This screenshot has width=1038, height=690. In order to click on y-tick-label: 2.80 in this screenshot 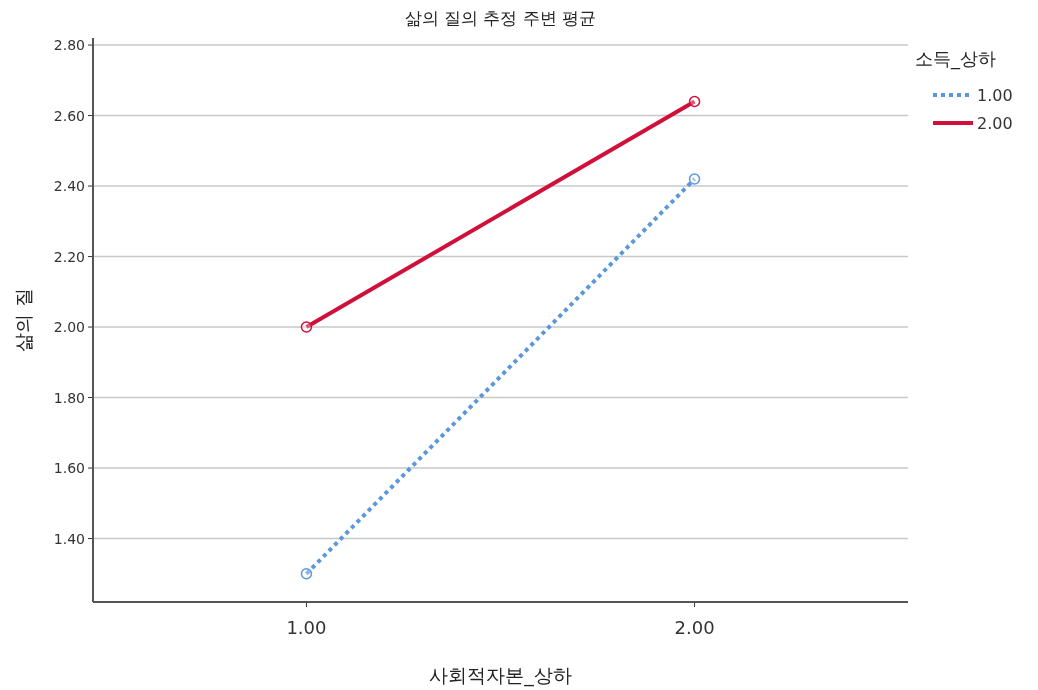, I will do `click(69, 45)`.